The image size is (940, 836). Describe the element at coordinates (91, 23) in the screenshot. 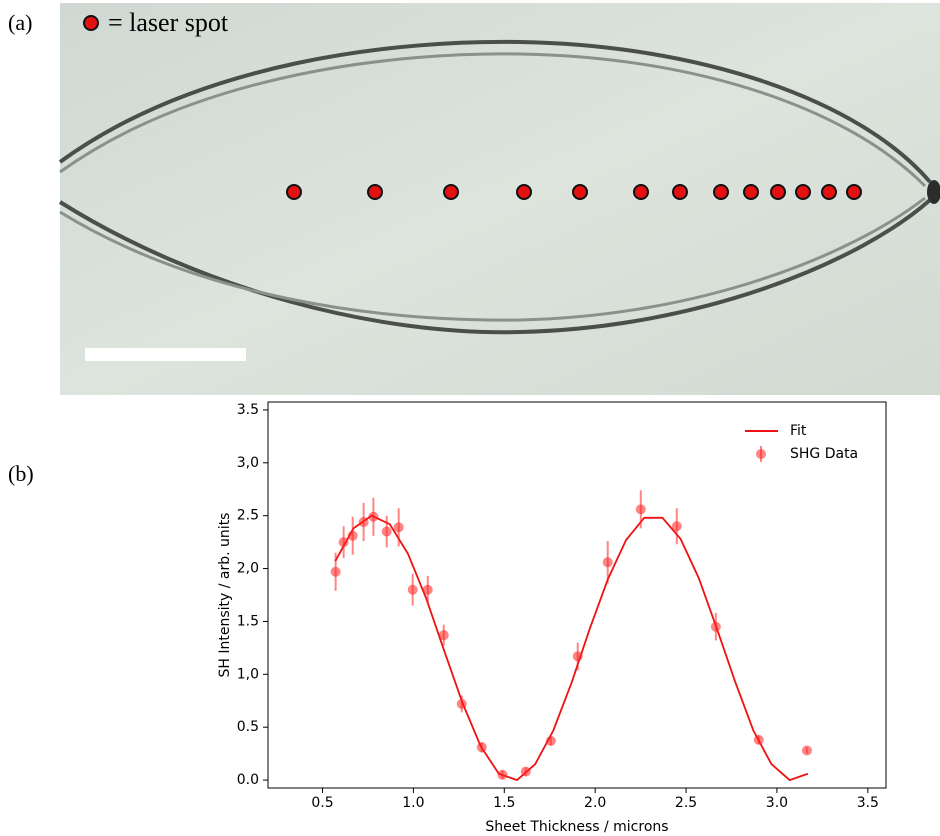

I see `legend-spot` at that location.